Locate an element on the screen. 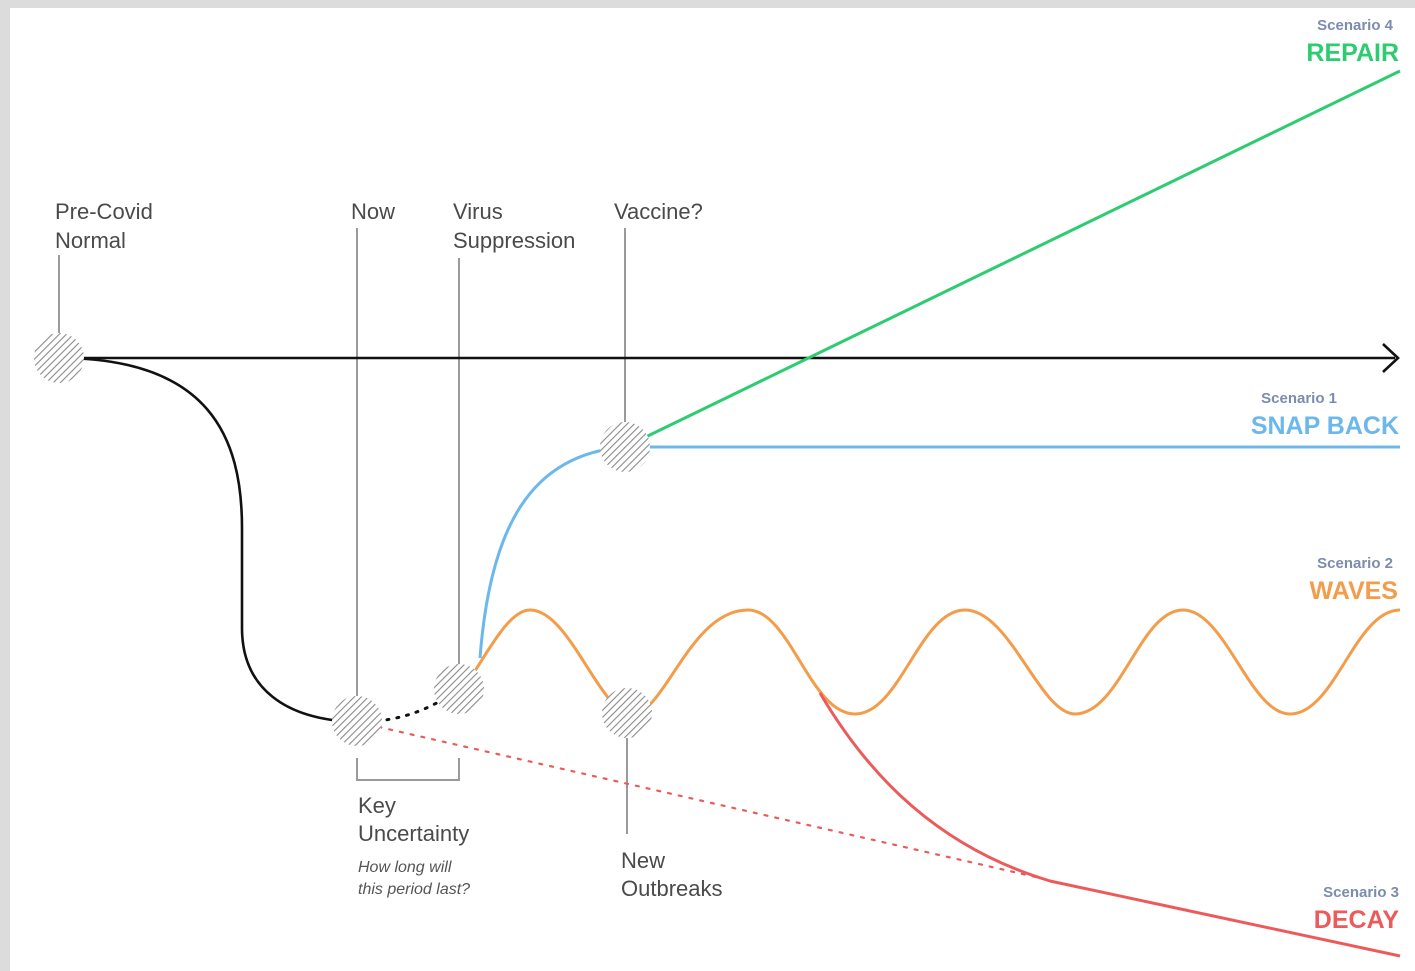  milestone-vaccine is located at coordinates (625, 447).